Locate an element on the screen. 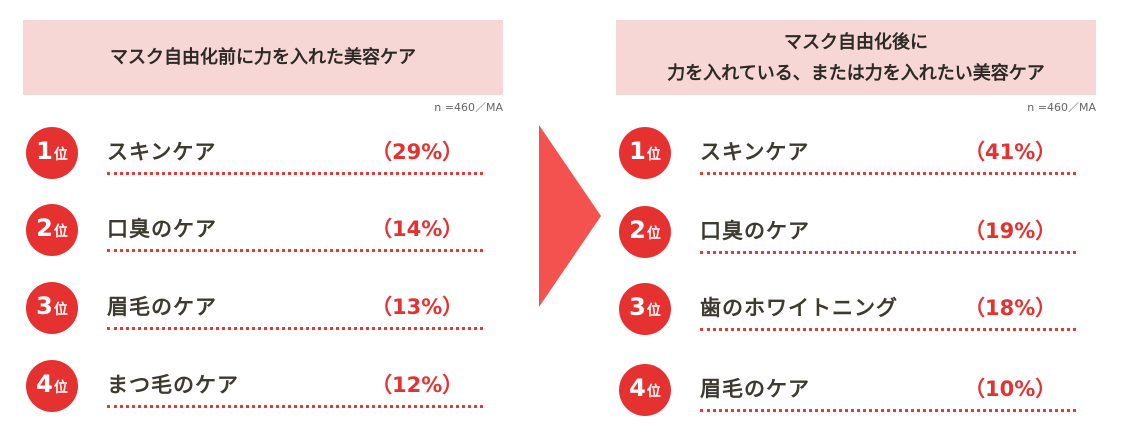 The height and width of the screenshot is (446, 1130). arrow-shape is located at coordinates (570, 216).